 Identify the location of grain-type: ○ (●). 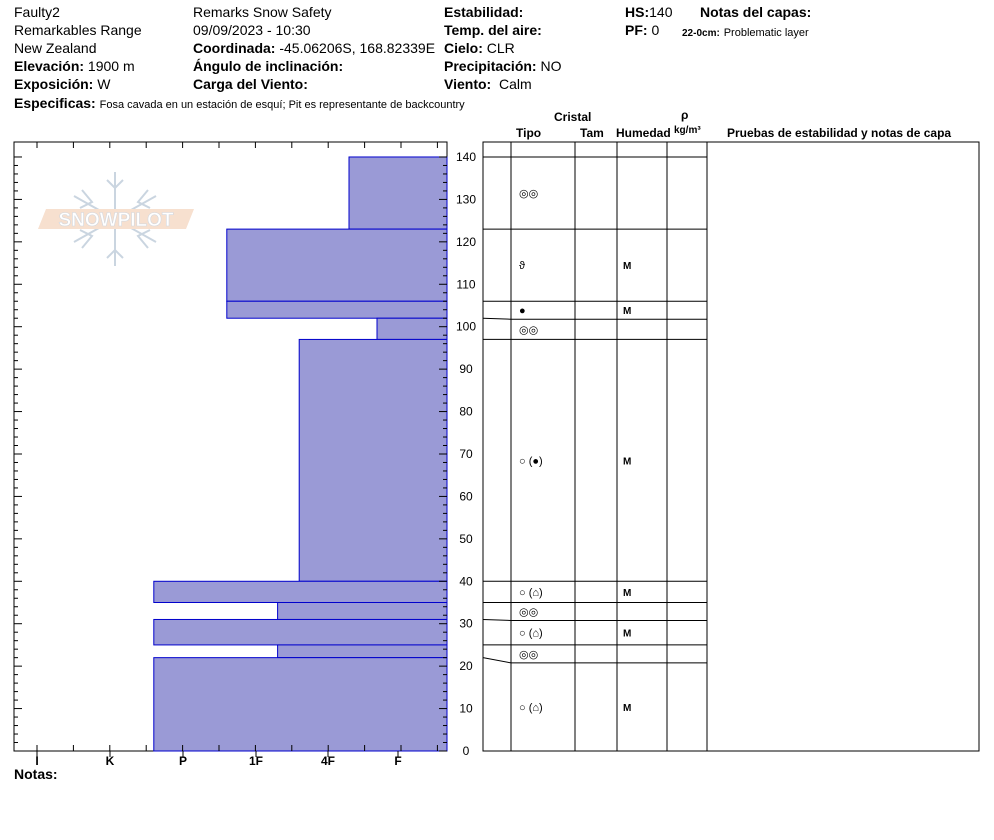
(531, 461).